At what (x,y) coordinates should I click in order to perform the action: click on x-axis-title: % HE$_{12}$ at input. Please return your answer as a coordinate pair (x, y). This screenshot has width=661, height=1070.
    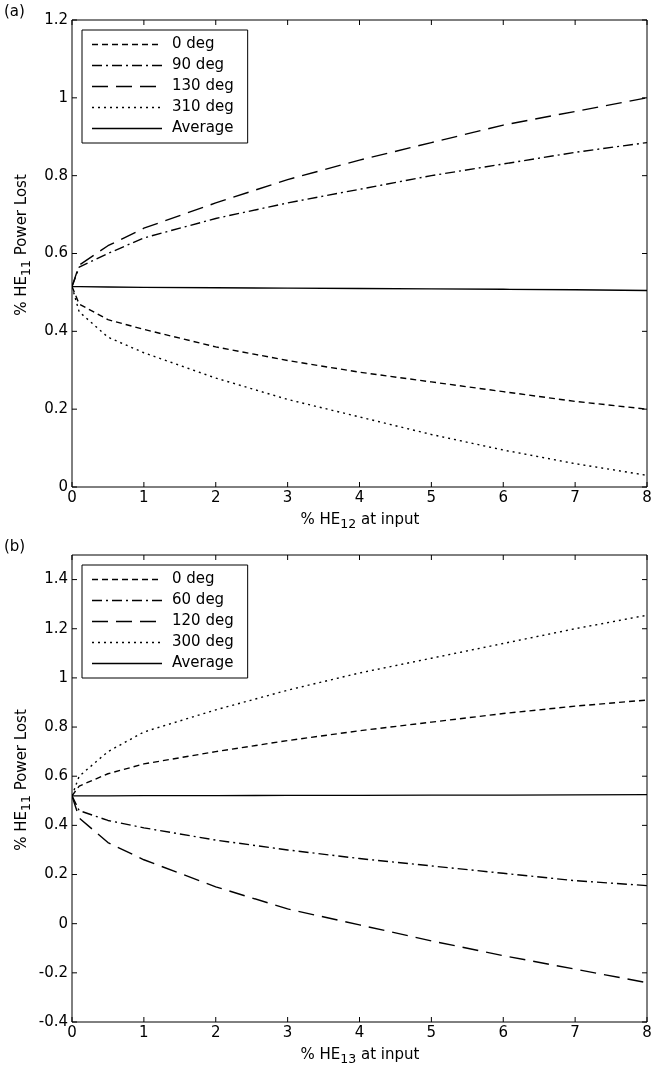
    Looking at the image, I should click on (360, 520).